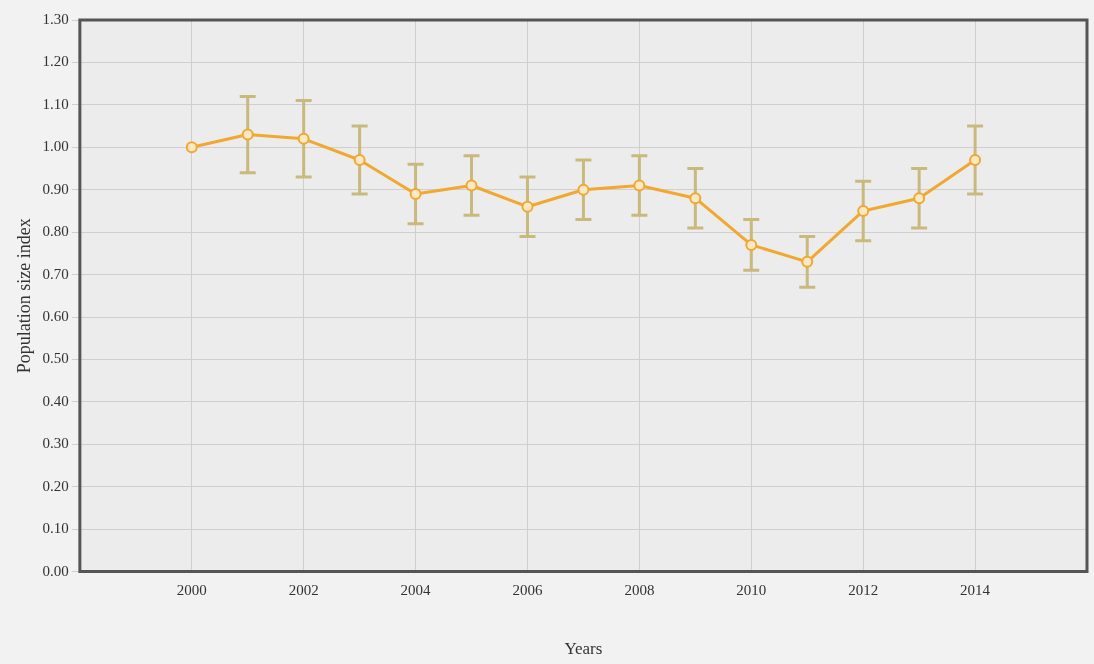 The image size is (1094, 664). What do you see at coordinates (191, 589) in the screenshot?
I see `x-tick-label: 2000` at bounding box center [191, 589].